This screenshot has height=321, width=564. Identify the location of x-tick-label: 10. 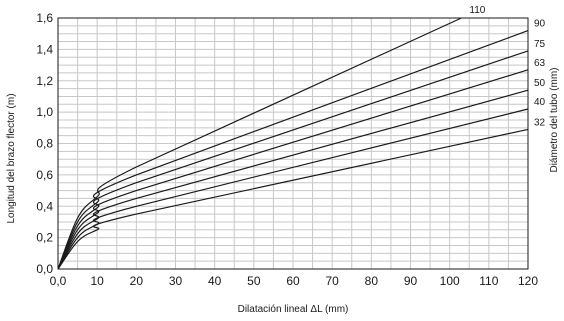
(97, 281).